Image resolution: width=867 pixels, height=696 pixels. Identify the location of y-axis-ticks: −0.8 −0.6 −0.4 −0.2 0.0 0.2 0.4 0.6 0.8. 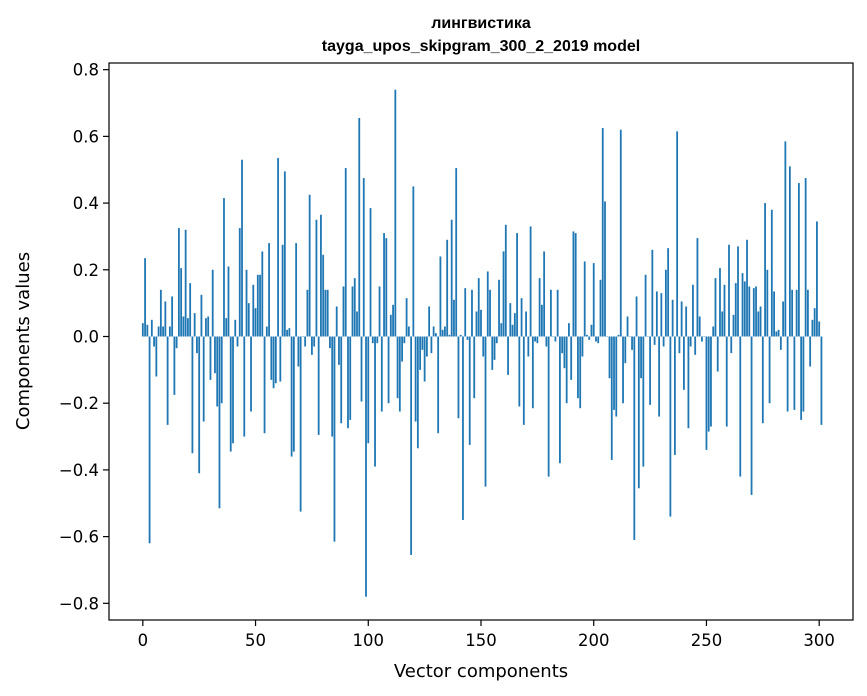
(84, 337).